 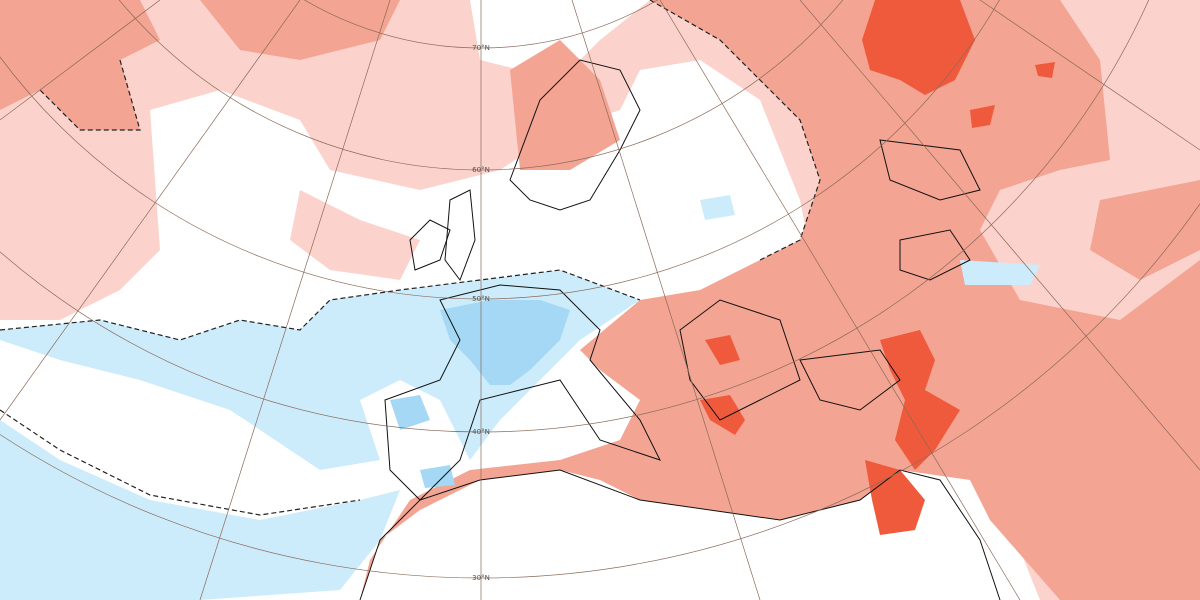 I want to click on latitude-label: 50°N, so click(x=481, y=299).